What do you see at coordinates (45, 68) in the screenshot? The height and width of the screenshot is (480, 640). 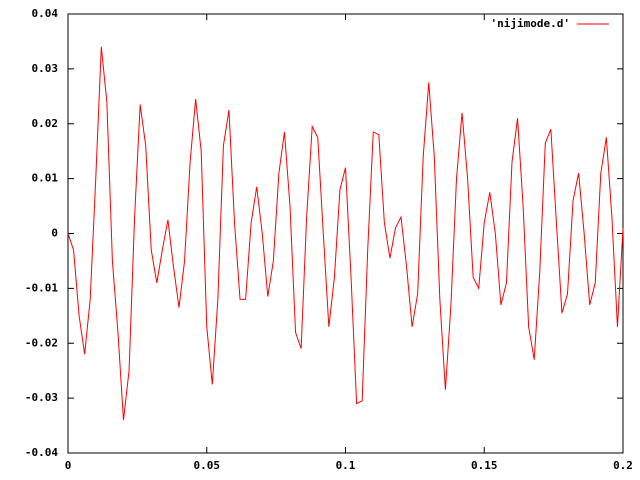 I see `y-tick-label: 0.03` at bounding box center [45, 68].